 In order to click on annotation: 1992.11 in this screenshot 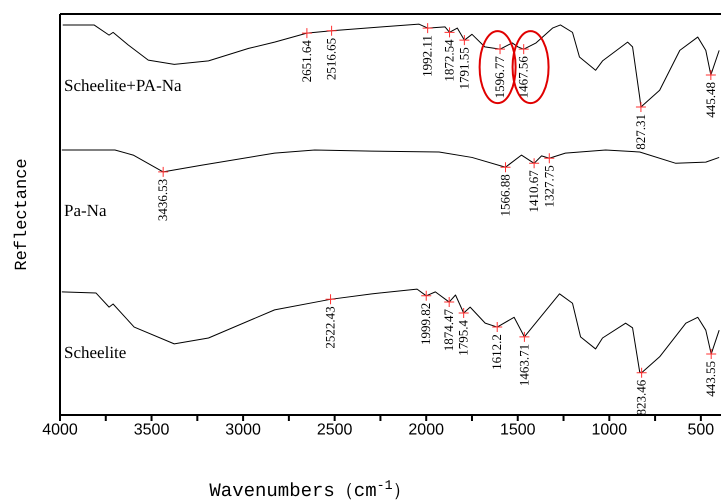, I will do `click(427, 56)`.